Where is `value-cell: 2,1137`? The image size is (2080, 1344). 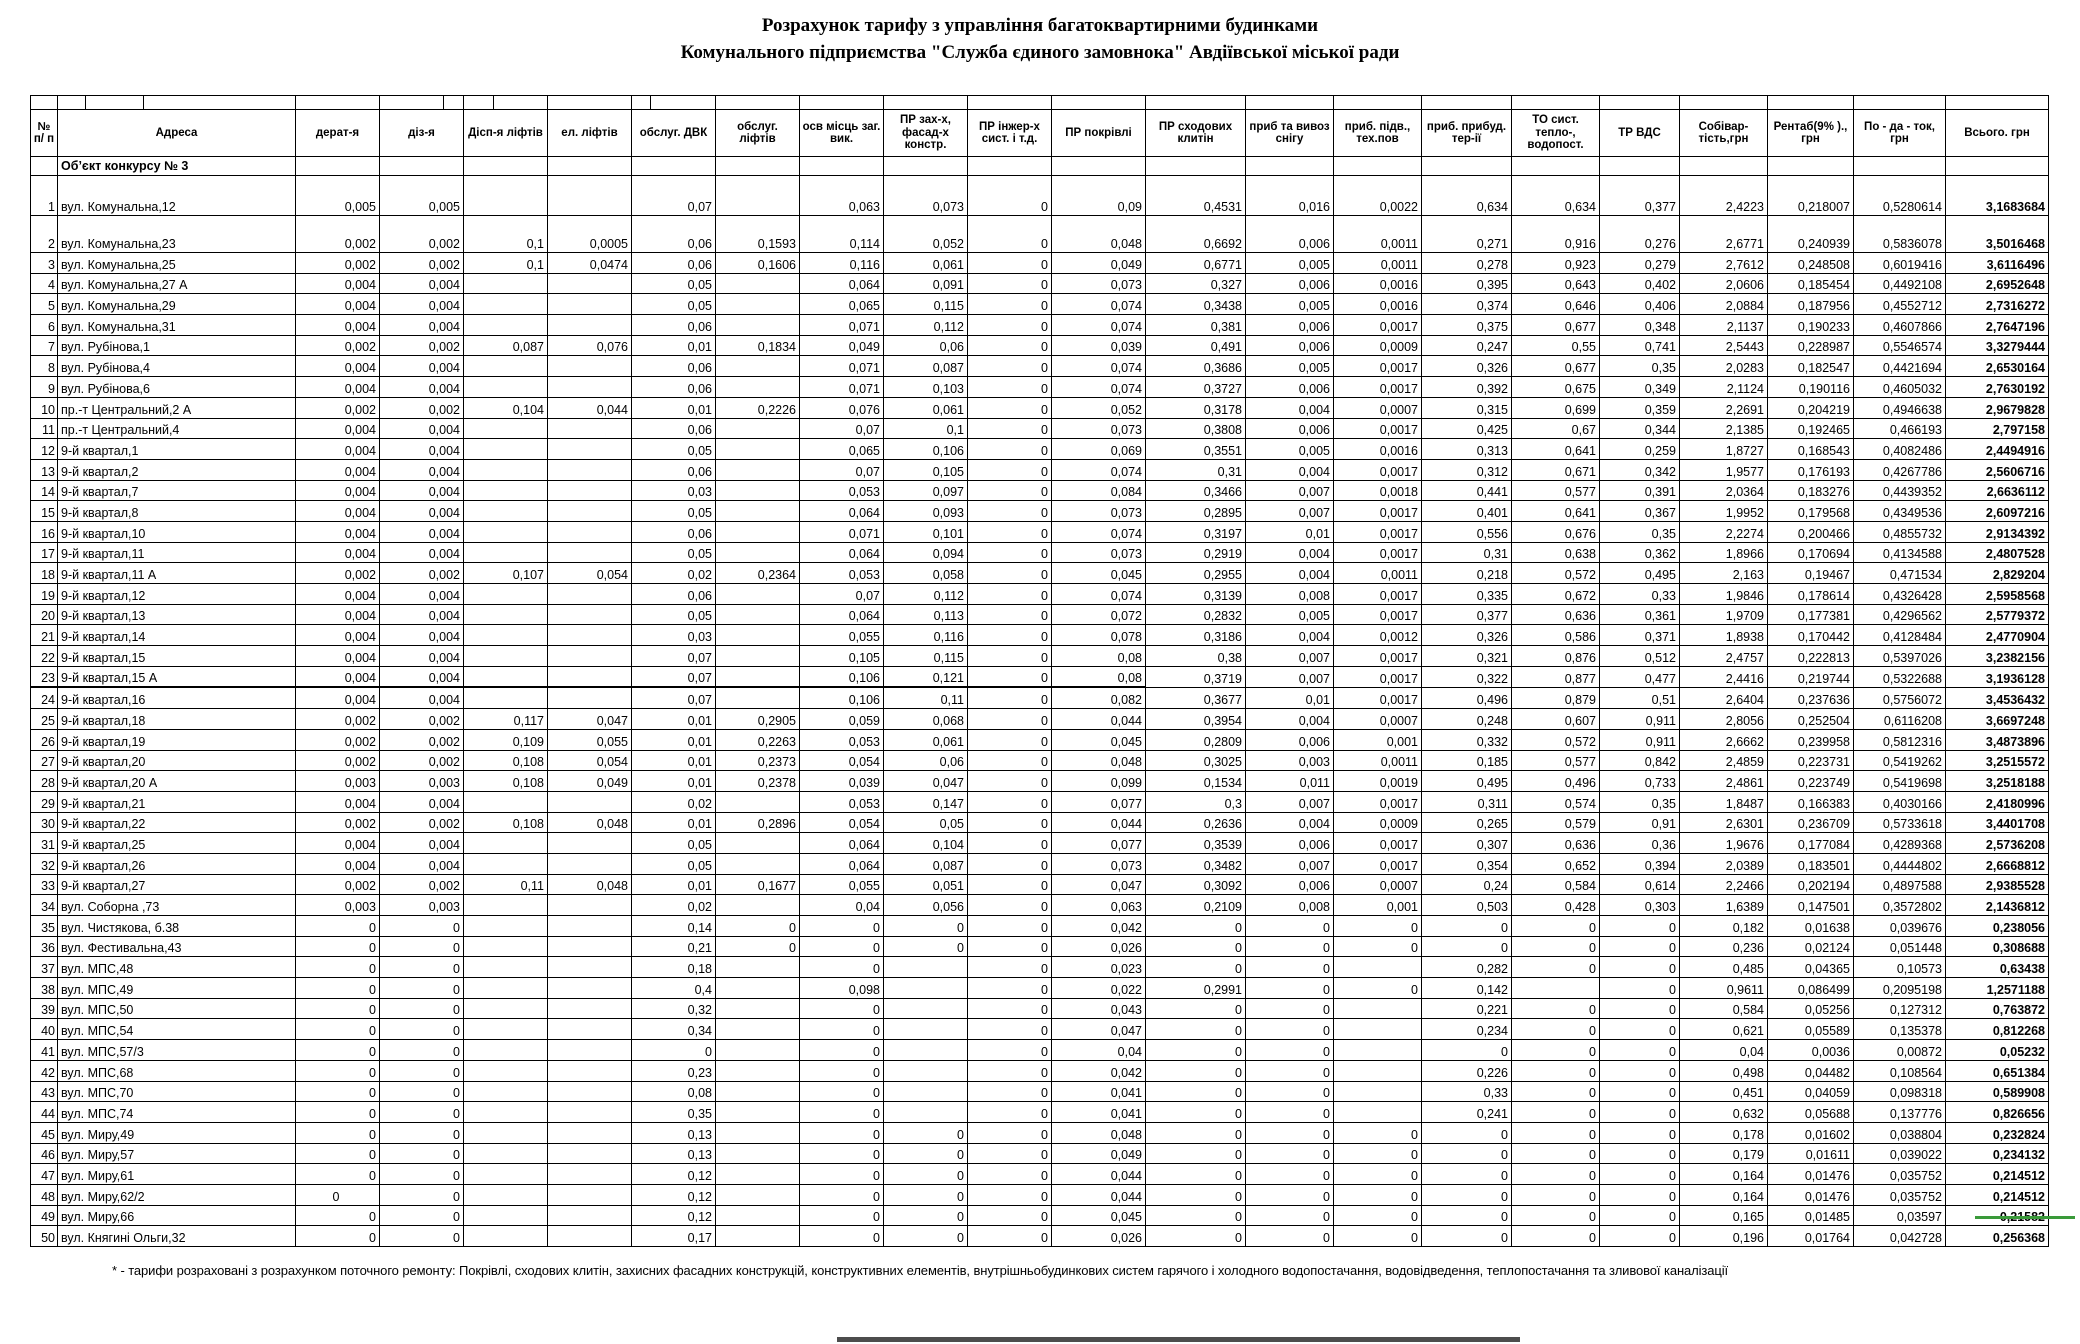 value-cell: 2,1137 is located at coordinates (1723, 325).